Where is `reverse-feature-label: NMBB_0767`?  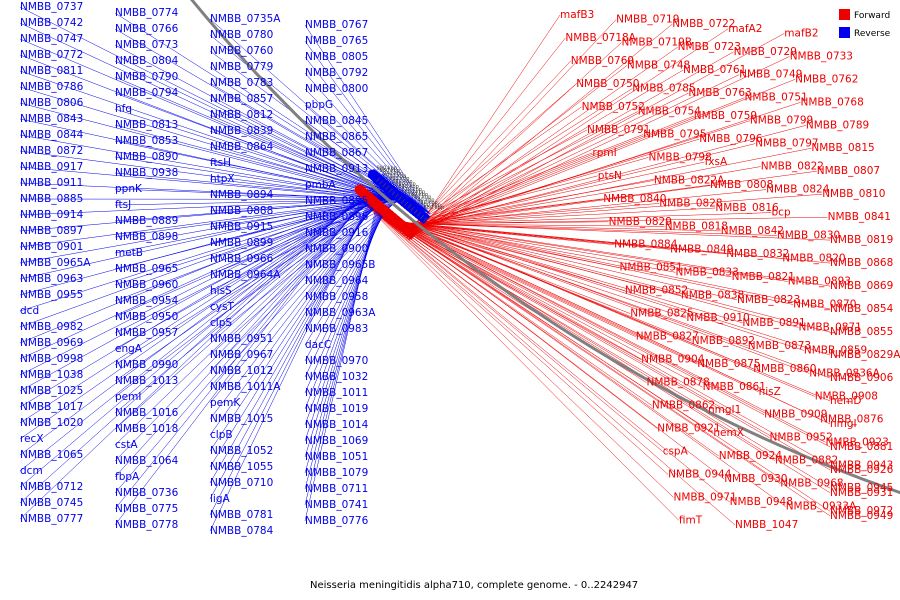 reverse-feature-label: NMBB_0767 is located at coordinates (336, 25).